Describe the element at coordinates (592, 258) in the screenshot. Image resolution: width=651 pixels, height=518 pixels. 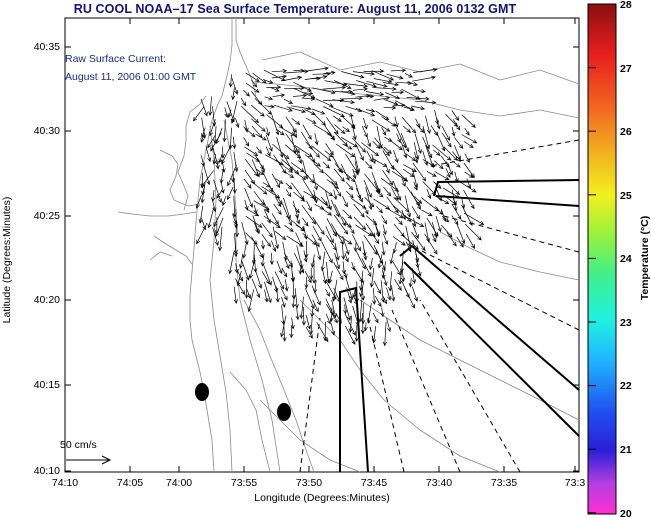
I see `colorbar-ticks` at that location.